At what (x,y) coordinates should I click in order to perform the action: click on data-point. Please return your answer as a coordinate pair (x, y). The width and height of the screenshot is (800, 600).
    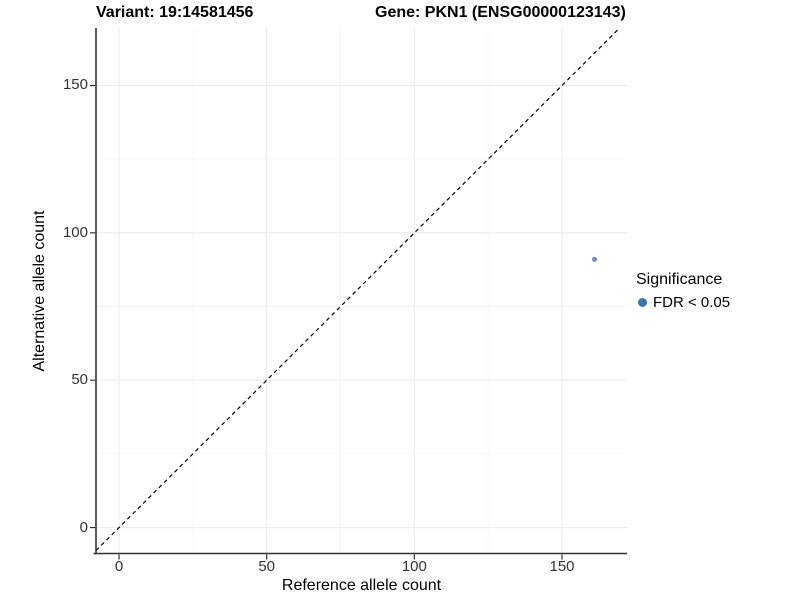
    Looking at the image, I should click on (595, 259).